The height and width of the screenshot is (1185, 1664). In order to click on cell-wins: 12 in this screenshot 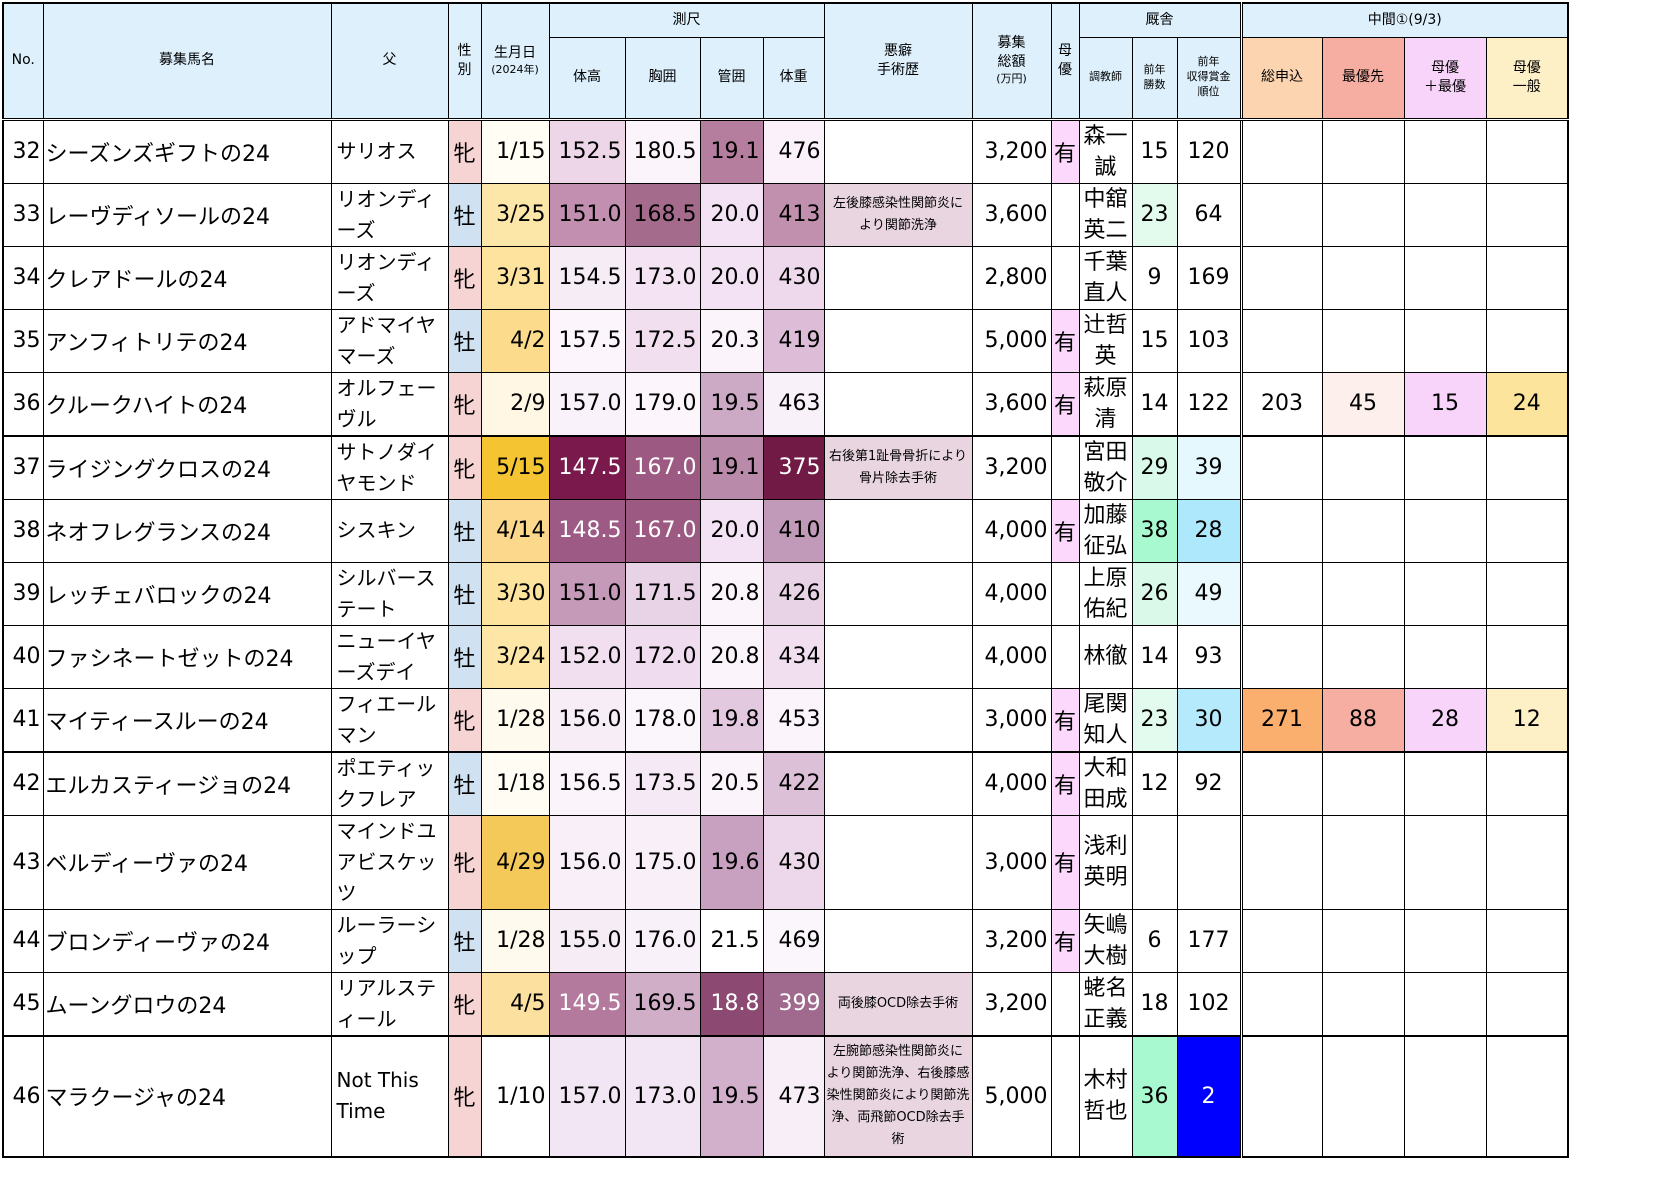, I will do `click(1154, 783)`.